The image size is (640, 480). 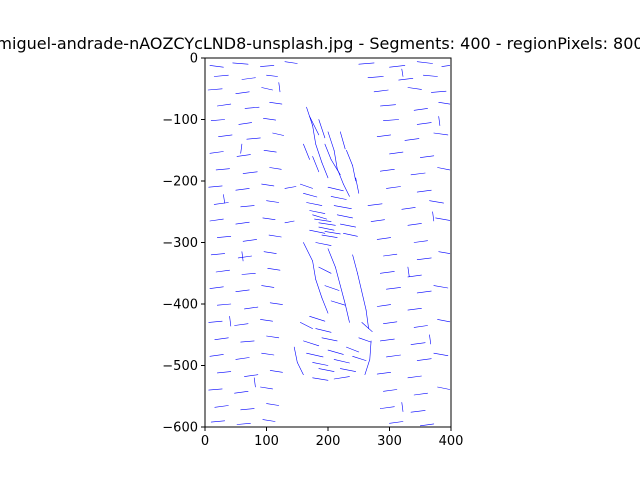 I want to click on x-tick-label: 400, so click(x=451, y=441).